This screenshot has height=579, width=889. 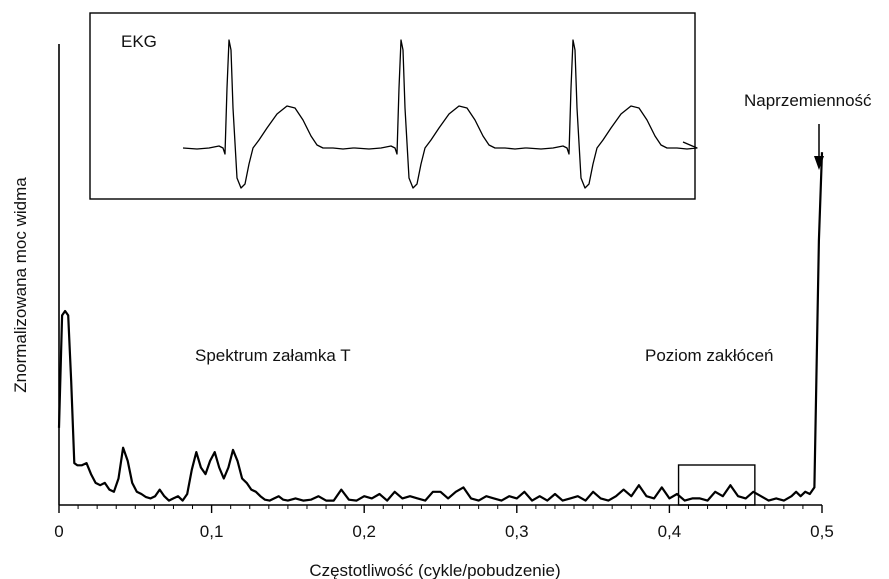 What do you see at coordinates (58, 531) in the screenshot?
I see `x-tick-label: 0` at bounding box center [58, 531].